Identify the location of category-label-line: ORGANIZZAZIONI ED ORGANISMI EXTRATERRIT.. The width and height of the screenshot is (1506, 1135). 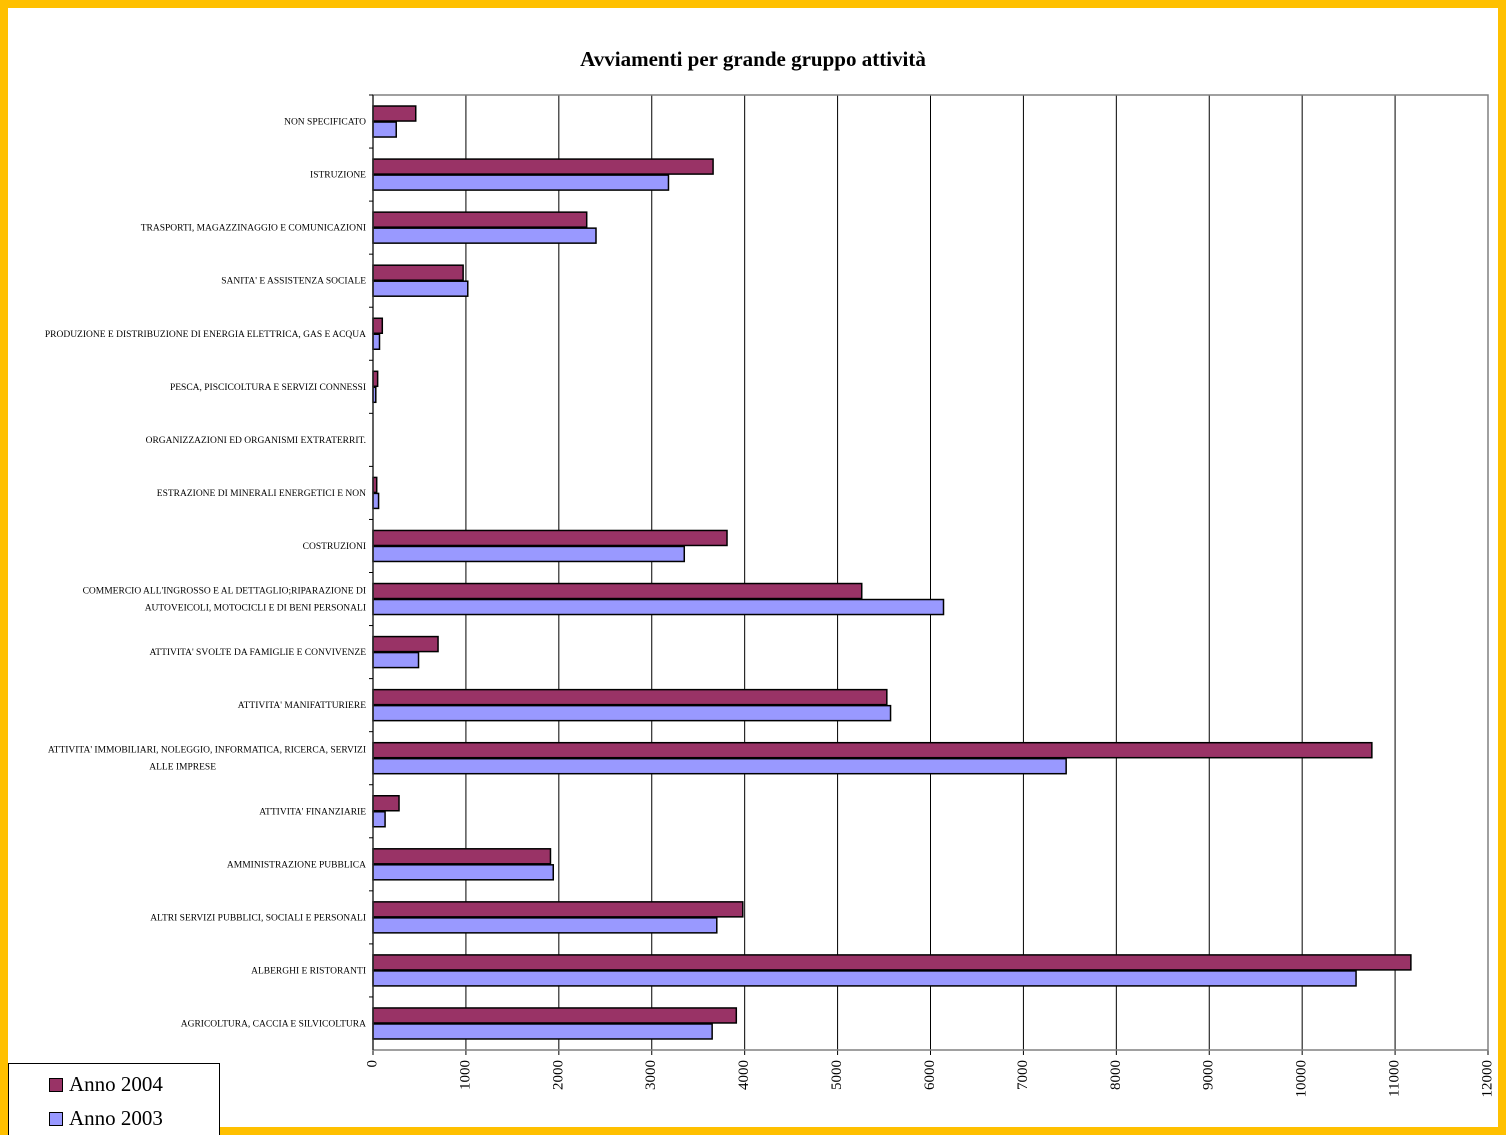
(256, 441).